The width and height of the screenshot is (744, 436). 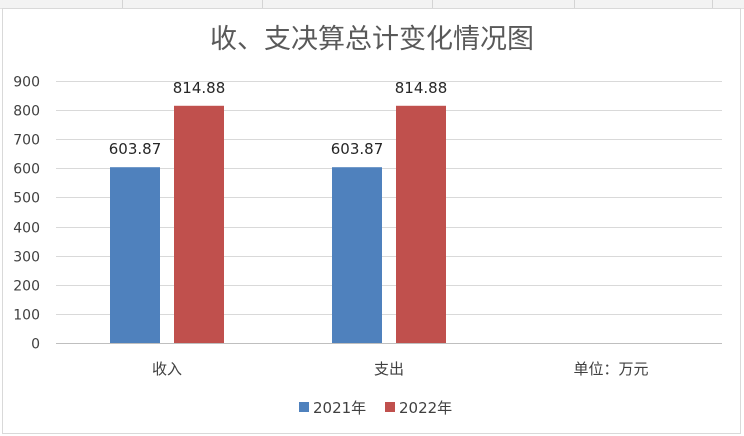 I want to click on y-tick-label: 800, so click(x=26, y=112).